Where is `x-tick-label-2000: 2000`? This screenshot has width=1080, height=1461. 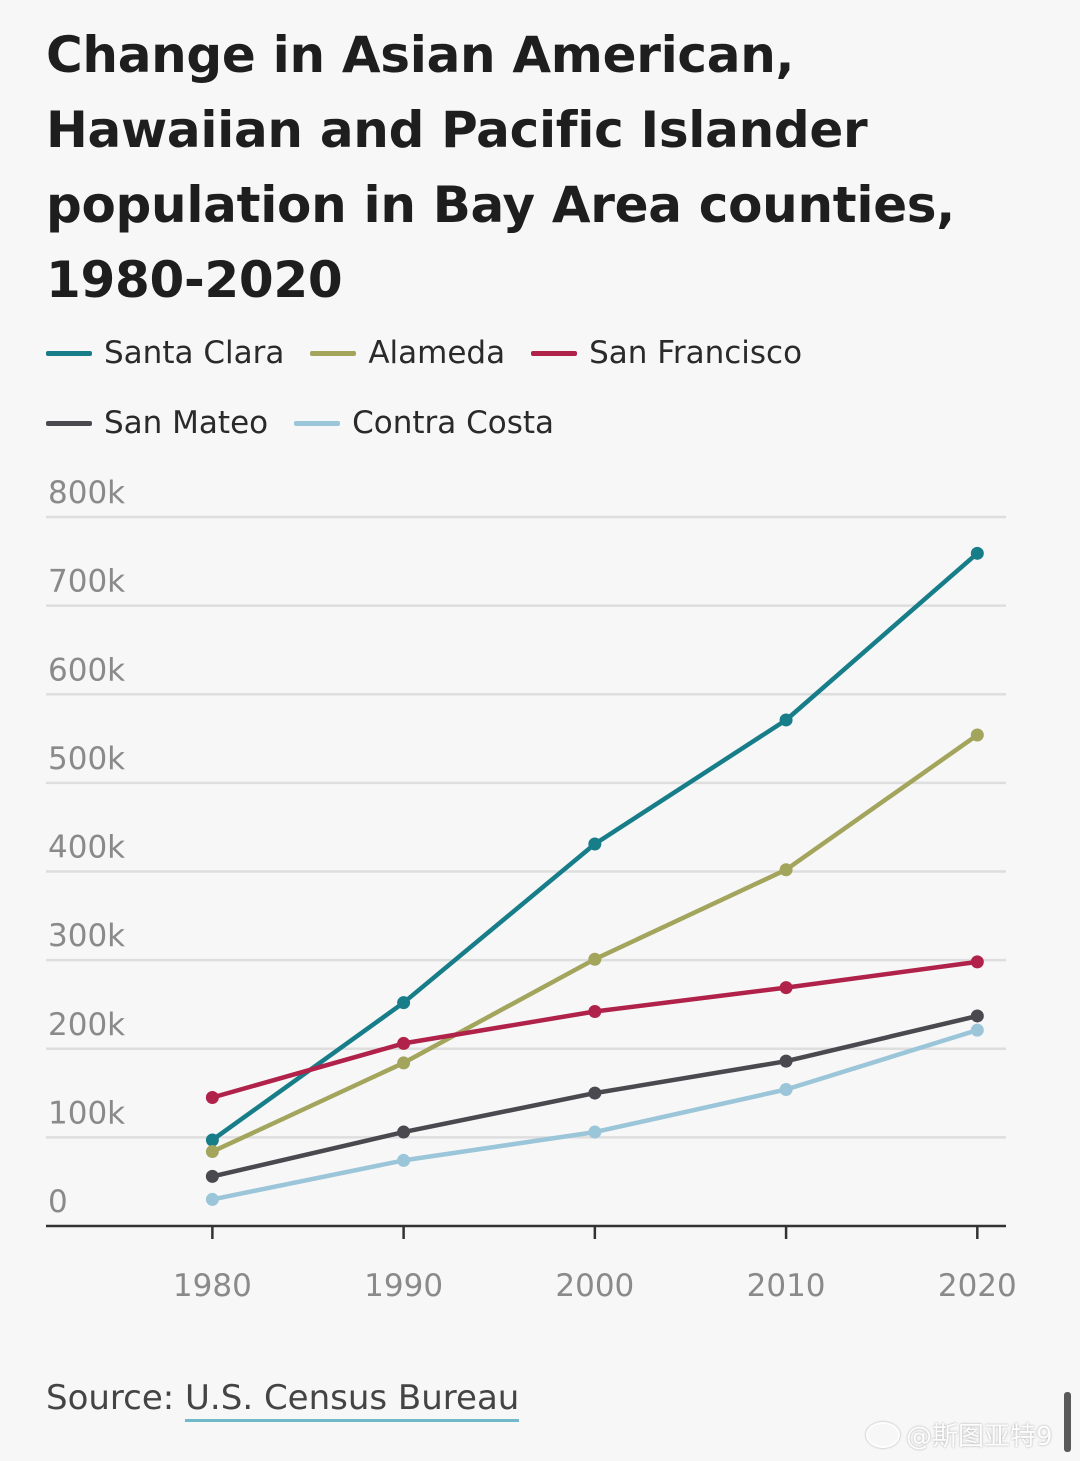
x-tick-label-2000: 2000 is located at coordinates (594, 1286).